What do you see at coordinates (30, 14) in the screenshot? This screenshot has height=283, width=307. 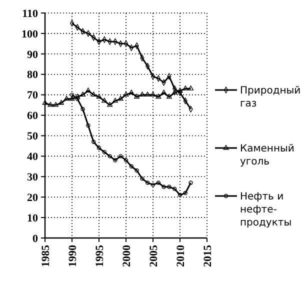 I see `y-tick-label: 110` at bounding box center [30, 14].